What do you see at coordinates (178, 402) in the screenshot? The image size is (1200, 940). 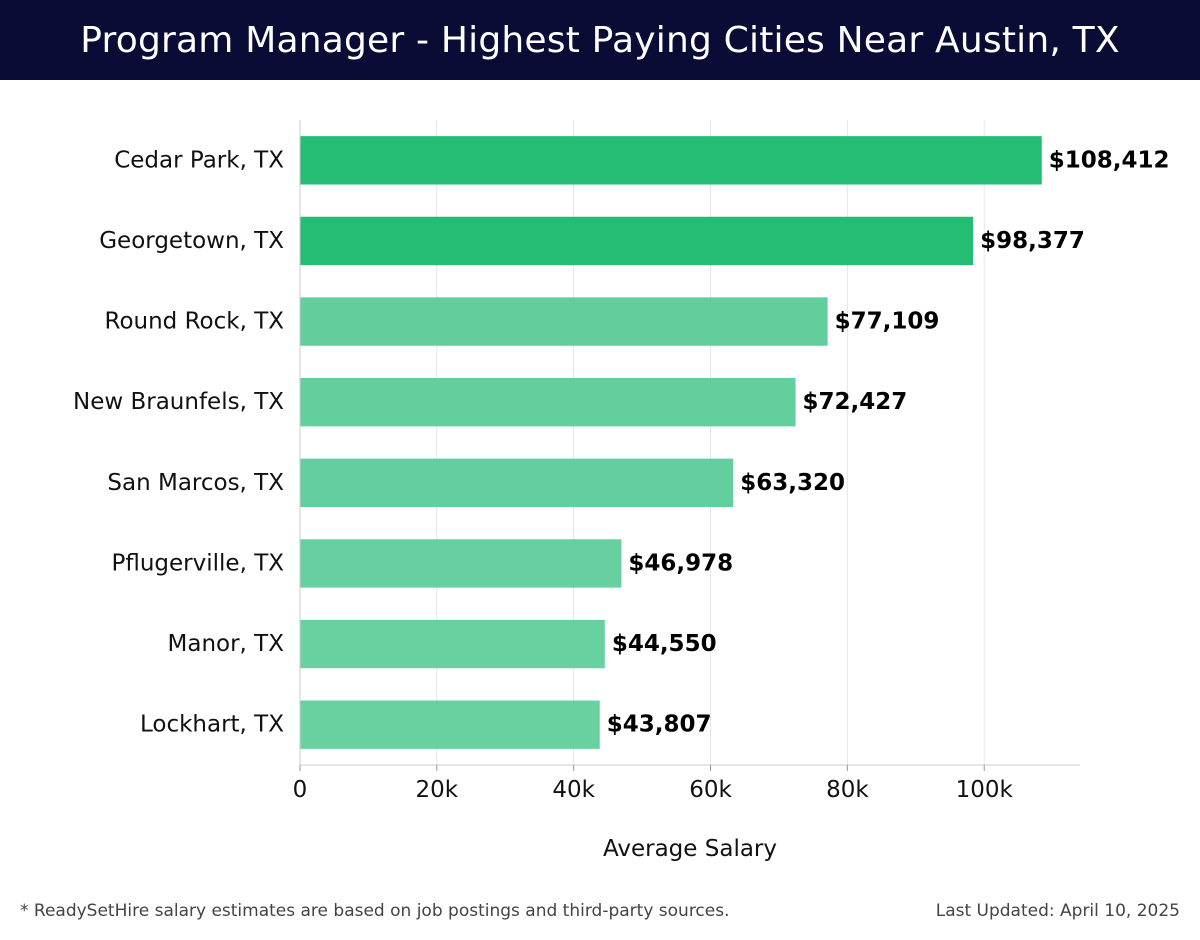 I see `category-label: New Braunfels, TX` at bounding box center [178, 402].